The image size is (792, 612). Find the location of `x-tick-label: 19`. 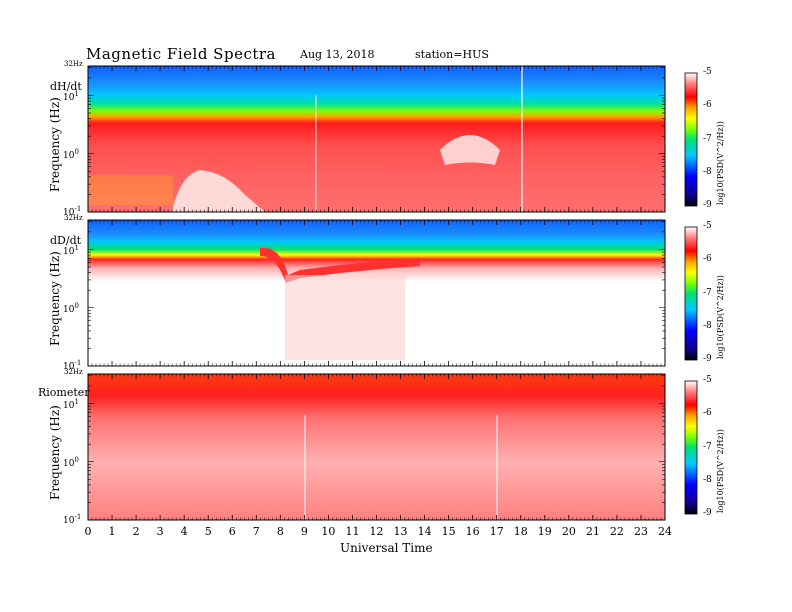

x-tick-label: 19 is located at coordinates (544, 531).